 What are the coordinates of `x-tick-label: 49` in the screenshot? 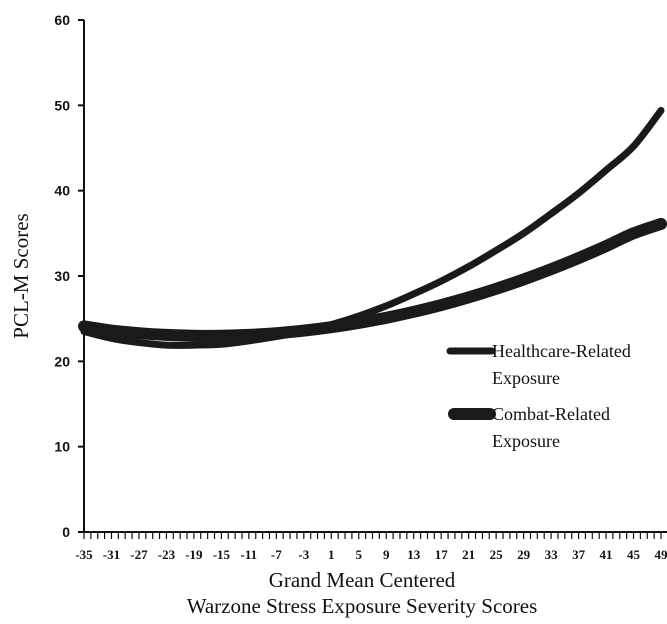 It's located at (661, 554).